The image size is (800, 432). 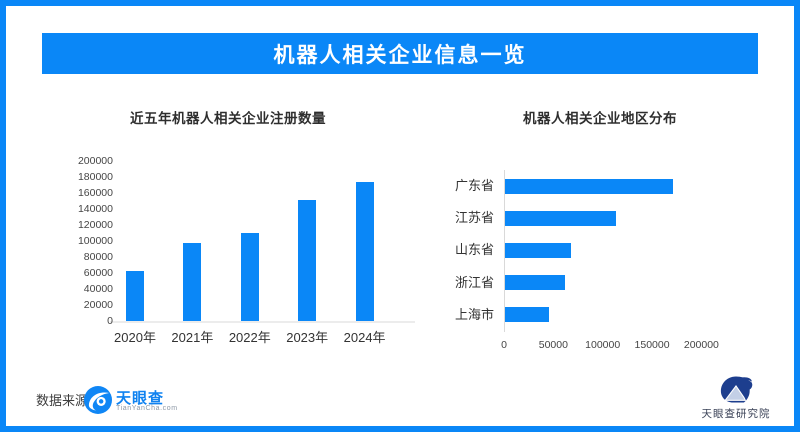 What do you see at coordinates (589, 186) in the screenshot?
I see `bar-广东省` at bounding box center [589, 186].